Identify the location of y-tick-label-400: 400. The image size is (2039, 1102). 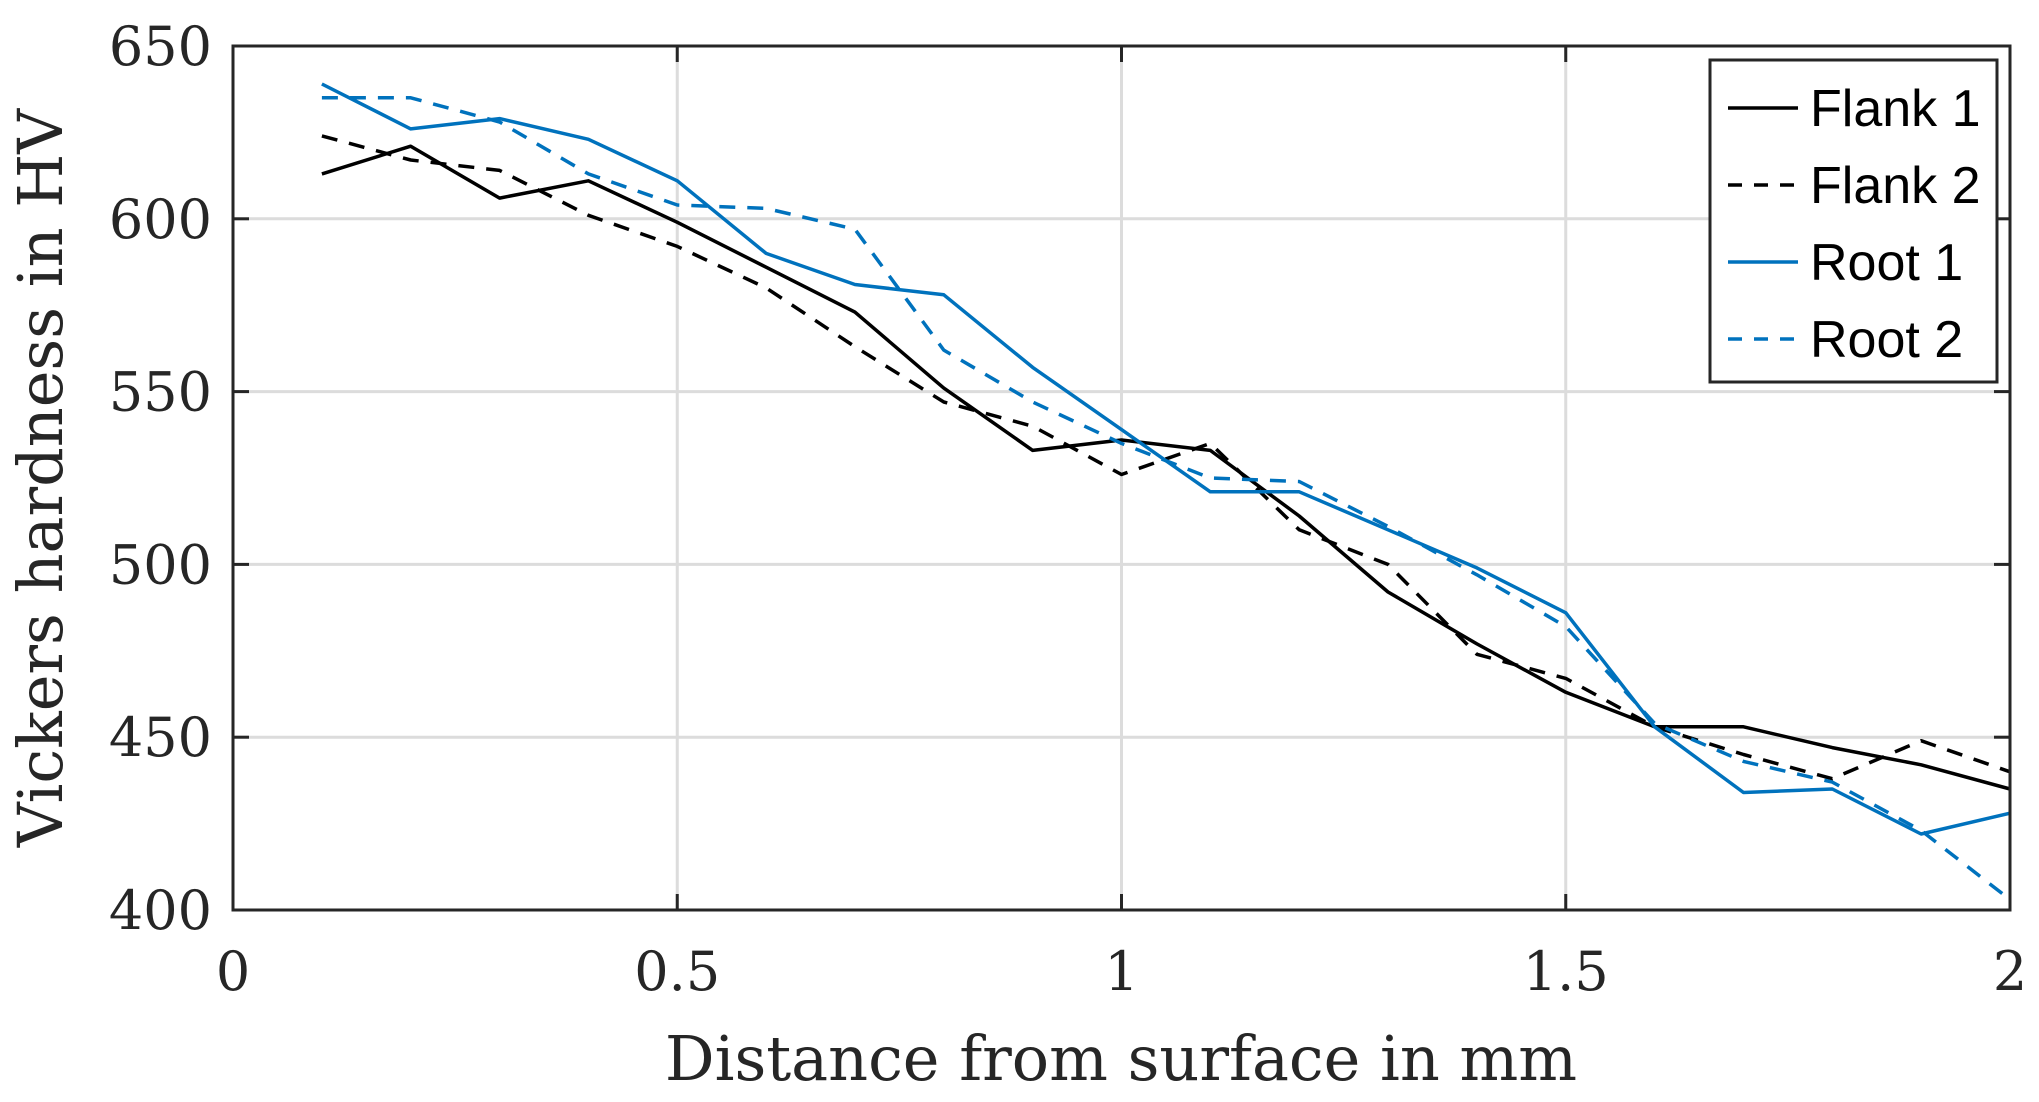
(160, 910).